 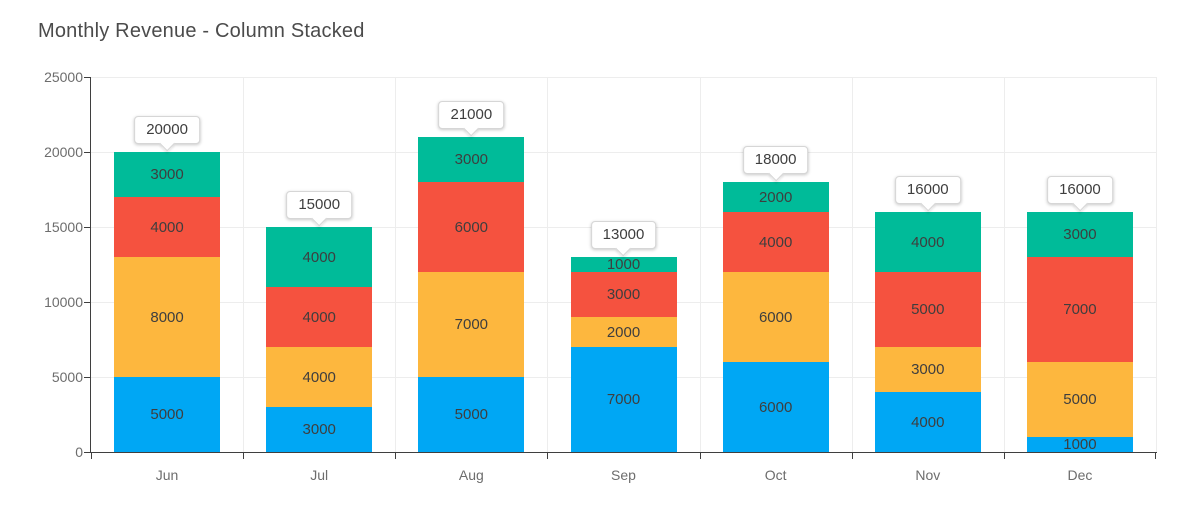 I want to click on bar-segment-aug-series-orange: 7000, so click(x=471, y=324).